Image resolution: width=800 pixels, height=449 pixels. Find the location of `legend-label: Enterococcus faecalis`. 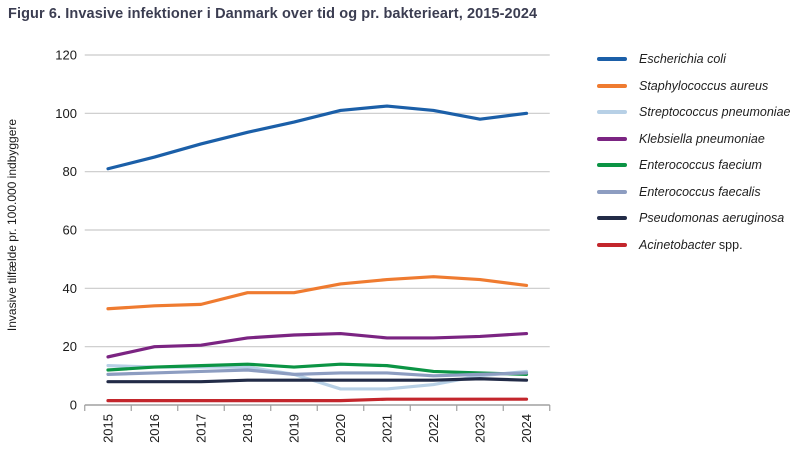

legend-label: Enterococcus faecalis is located at coordinates (700, 191).